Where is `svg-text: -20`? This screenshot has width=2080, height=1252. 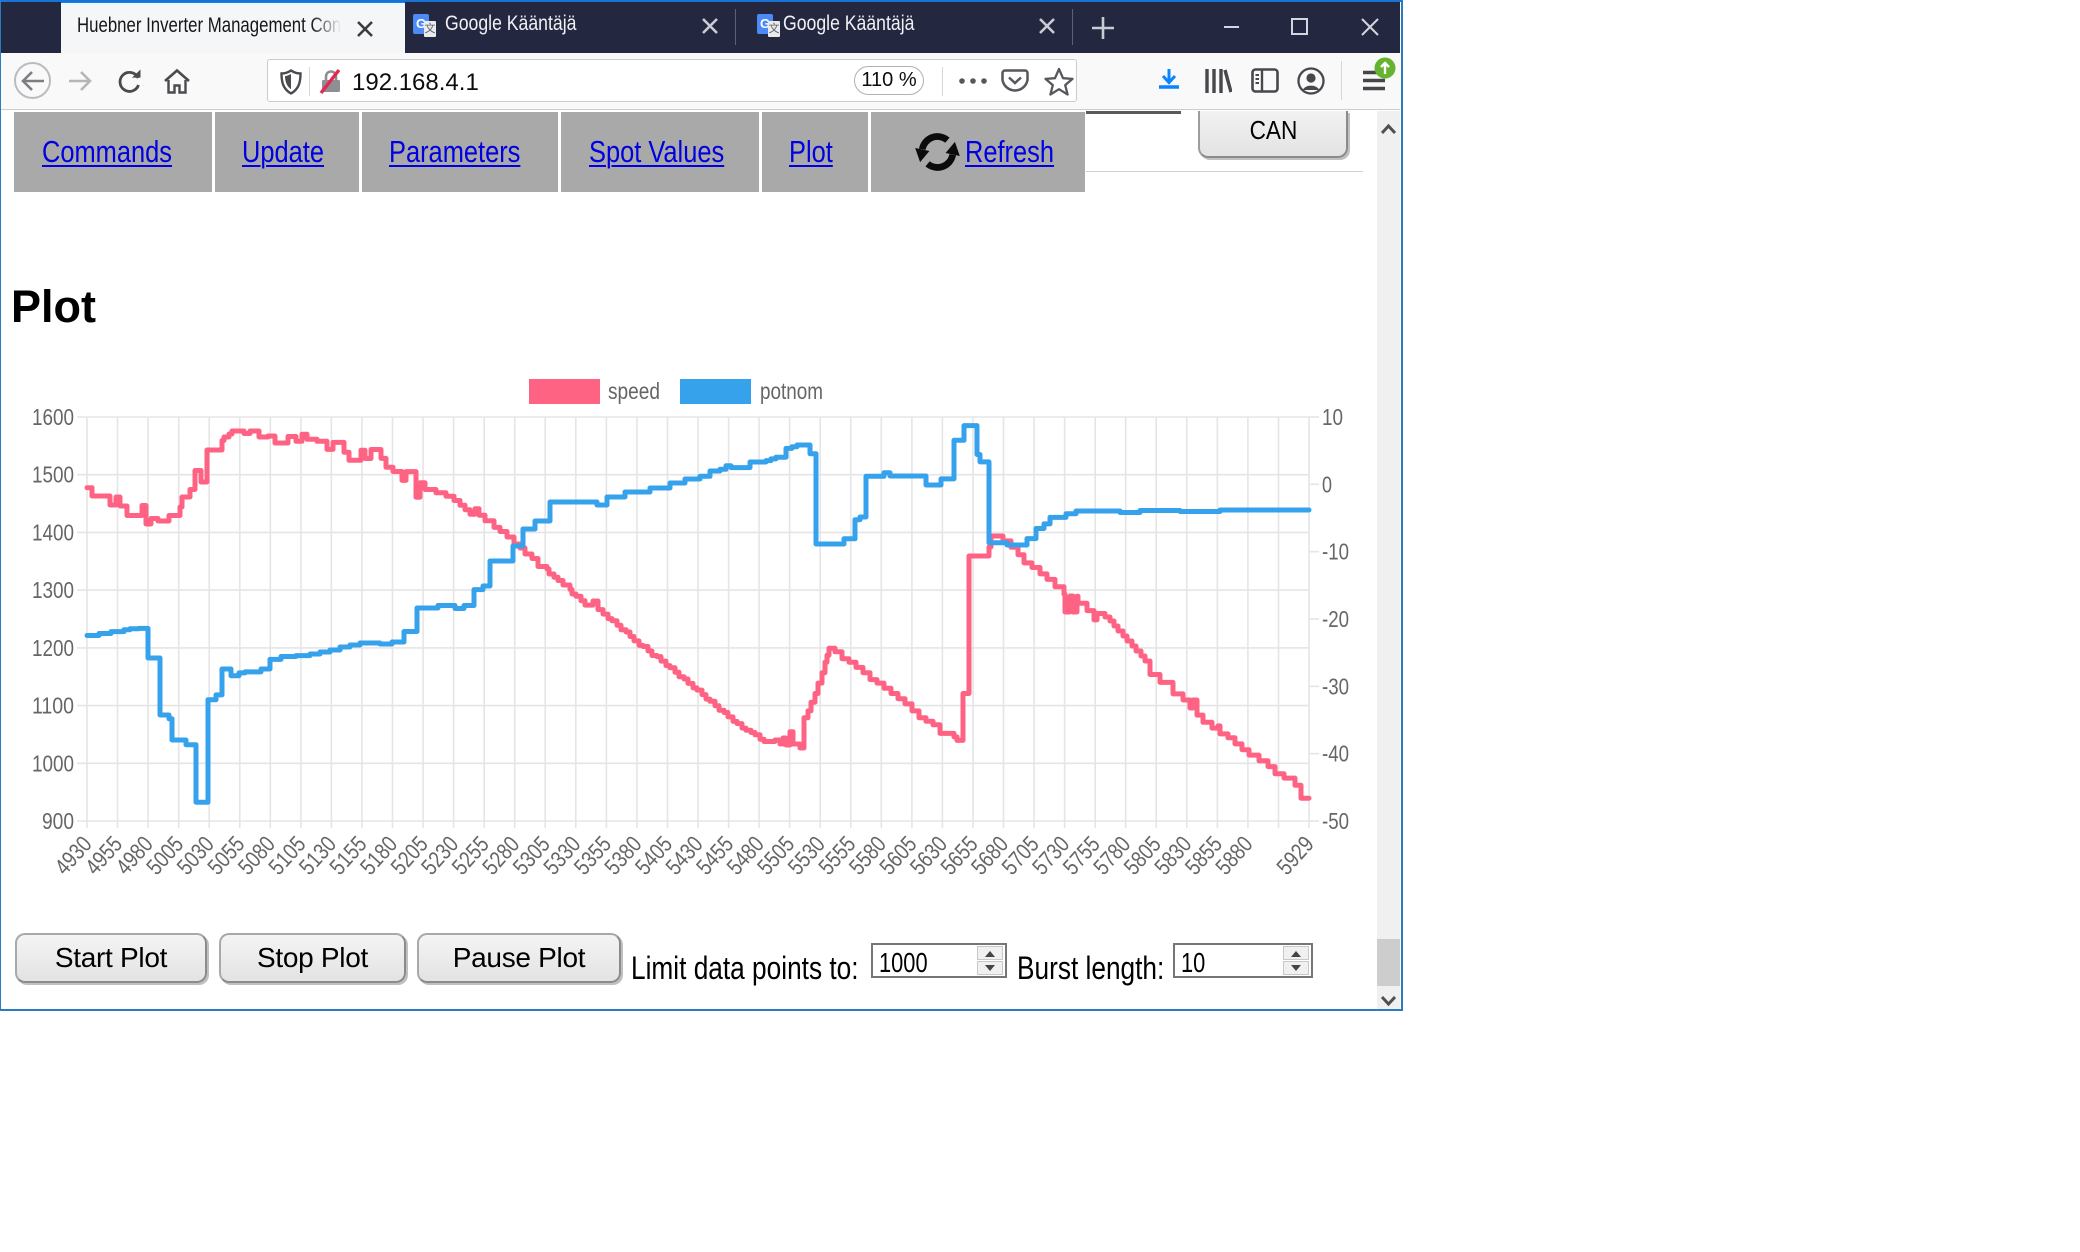 svg-text: -20 is located at coordinates (1335, 619).